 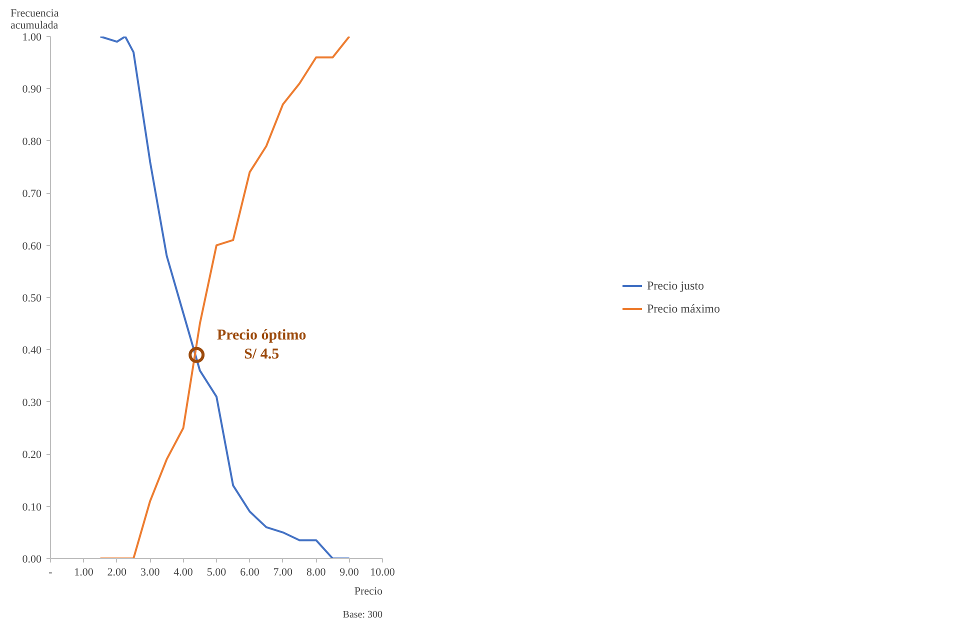 I want to click on legend-label: Precio justo, so click(x=675, y=285).